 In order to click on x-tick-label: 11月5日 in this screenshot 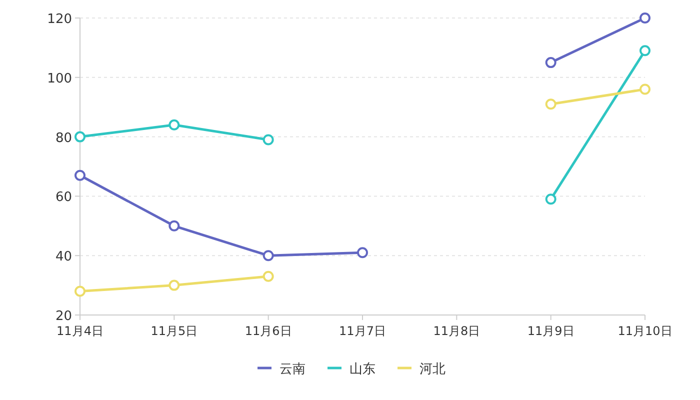, I will do `click(174, 331)`.